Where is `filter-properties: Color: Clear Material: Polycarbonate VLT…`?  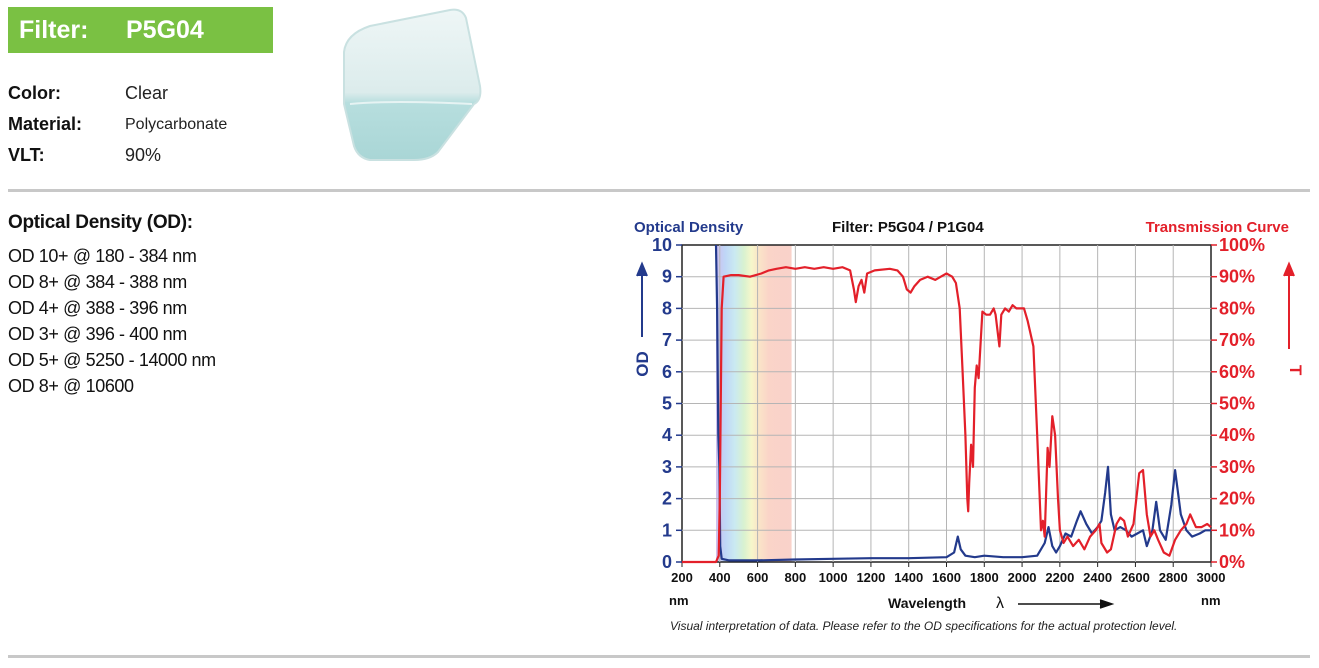 filter-properties: Color: Clear Material: Polycarbonate VLT… is located at coordinates (117, 124).